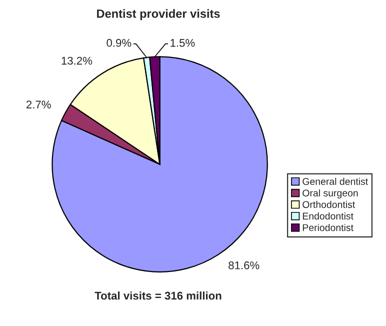 The height and width of the screenshot is (326, 386). What do you see at coordinates (158, 295) in the screenshot?
I see `text: Total visits = 316 million` at bounding box center [158, 295].